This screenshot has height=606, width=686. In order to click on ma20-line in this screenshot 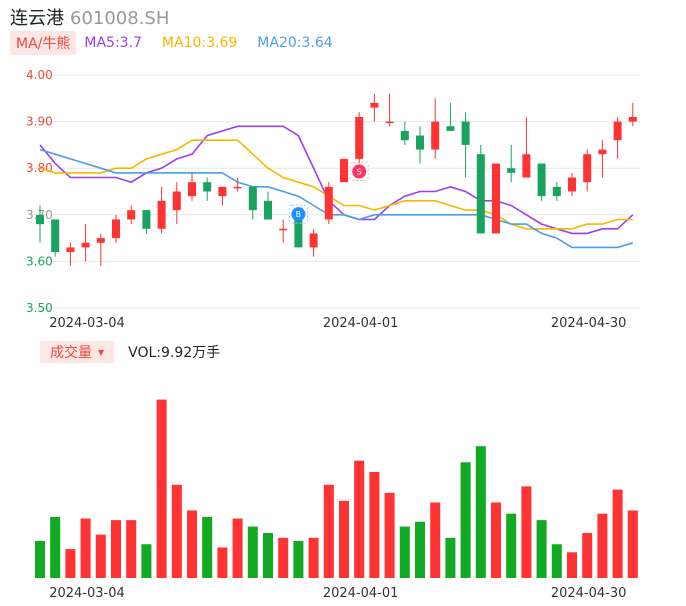, I will do `click(336, 198)`.